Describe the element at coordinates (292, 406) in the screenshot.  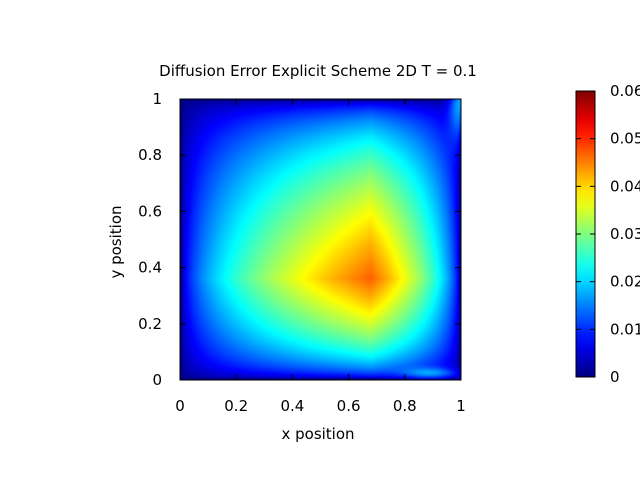
I see `x-tick-label: 0.4` at that location.